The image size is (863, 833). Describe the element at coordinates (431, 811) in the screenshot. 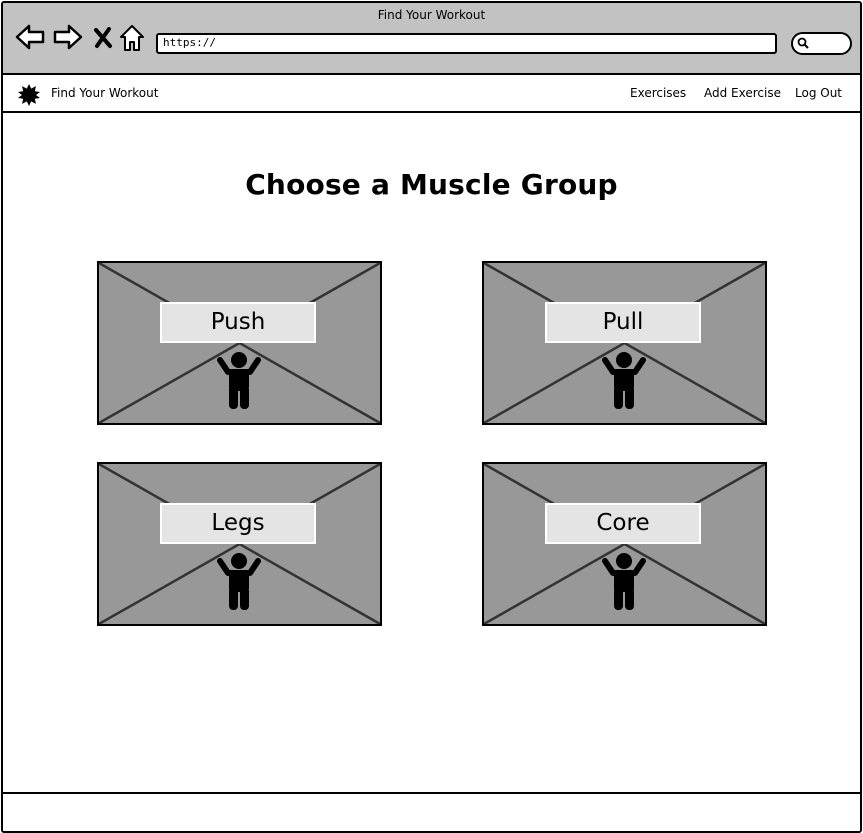

I see `page-footer` at that location.